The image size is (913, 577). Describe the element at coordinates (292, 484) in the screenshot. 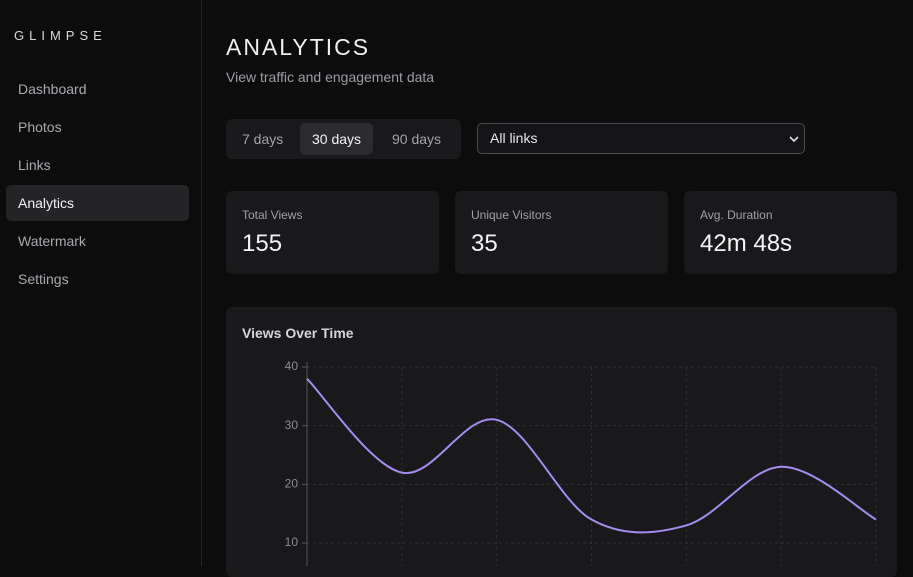

I see `y-tick-label: 20` at that location.